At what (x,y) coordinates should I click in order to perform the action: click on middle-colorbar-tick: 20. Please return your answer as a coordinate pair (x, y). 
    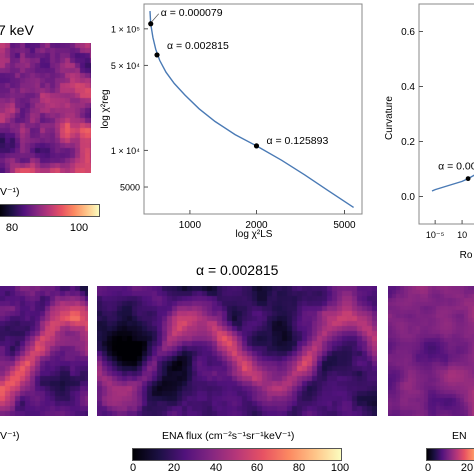
    Looking at the image, I should click on (174, 468).